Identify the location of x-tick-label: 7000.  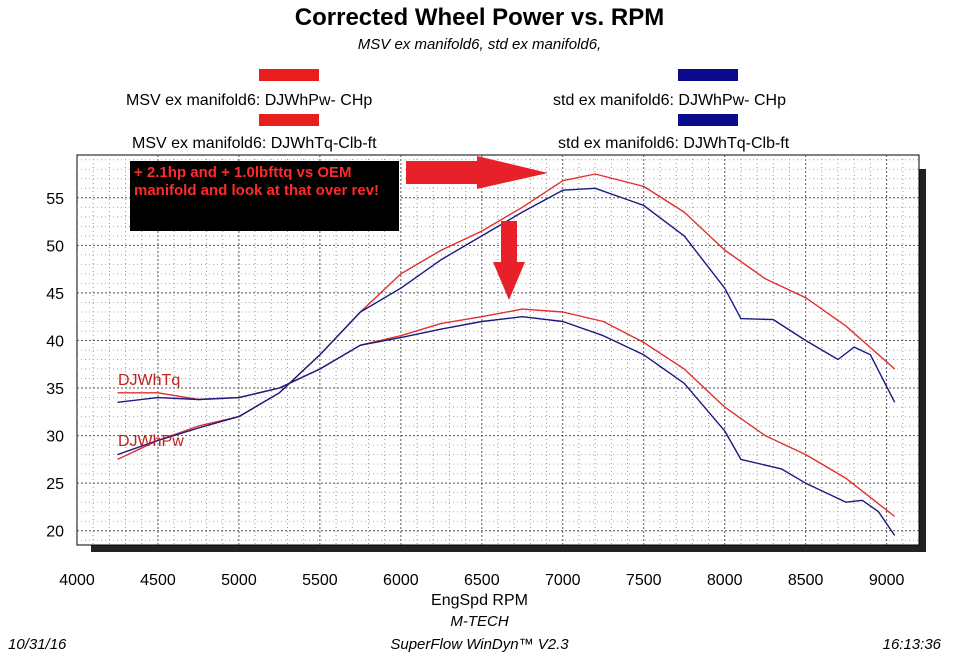
(563, 580).